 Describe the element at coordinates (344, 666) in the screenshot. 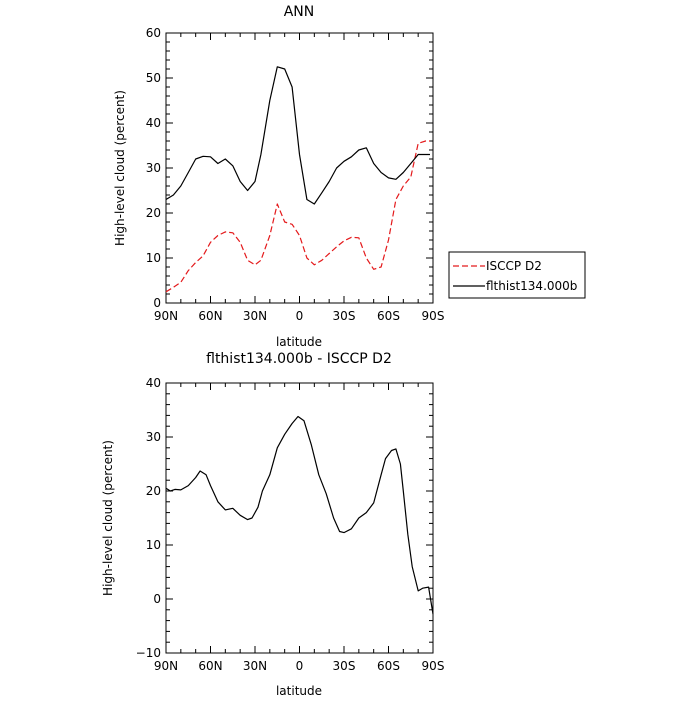

I see `bottom-x-tick-label: 30S` at that location.